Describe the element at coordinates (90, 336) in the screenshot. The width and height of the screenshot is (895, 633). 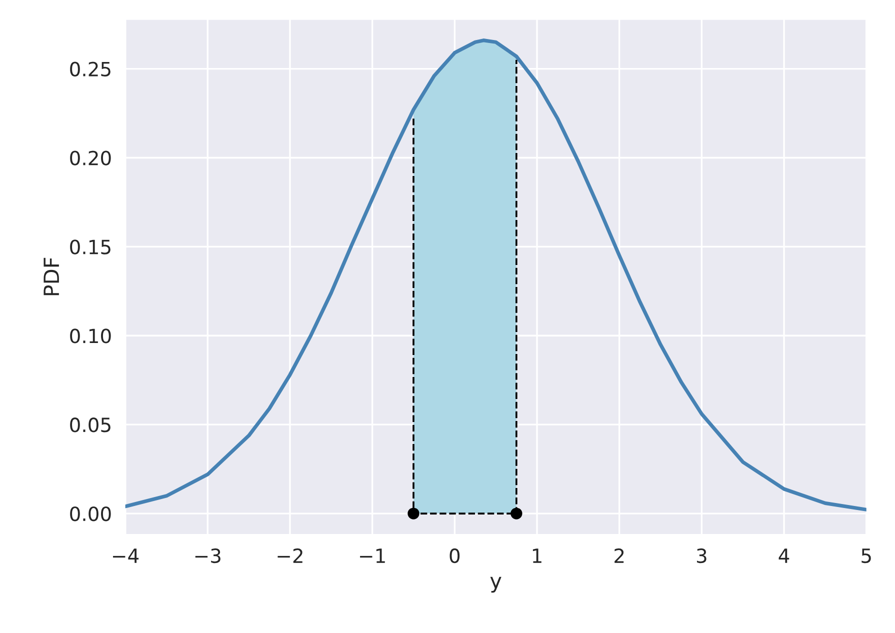
I see `y-tick-label: 0.10` at that location.